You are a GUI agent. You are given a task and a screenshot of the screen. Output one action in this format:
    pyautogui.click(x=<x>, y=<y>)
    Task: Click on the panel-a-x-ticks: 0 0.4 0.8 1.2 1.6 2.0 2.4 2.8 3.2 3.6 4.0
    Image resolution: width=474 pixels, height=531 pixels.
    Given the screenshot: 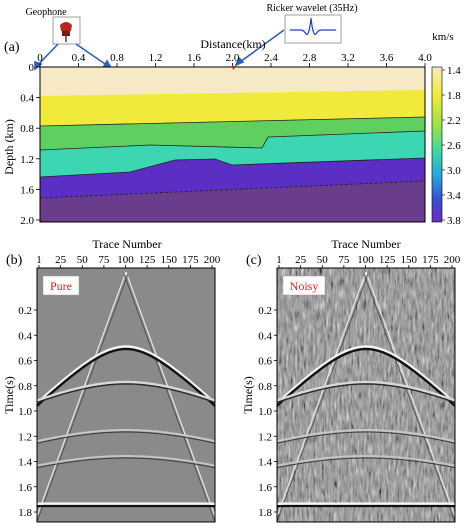 What is the action you would take?
    pyautogui.click(x=234, y=59)
    